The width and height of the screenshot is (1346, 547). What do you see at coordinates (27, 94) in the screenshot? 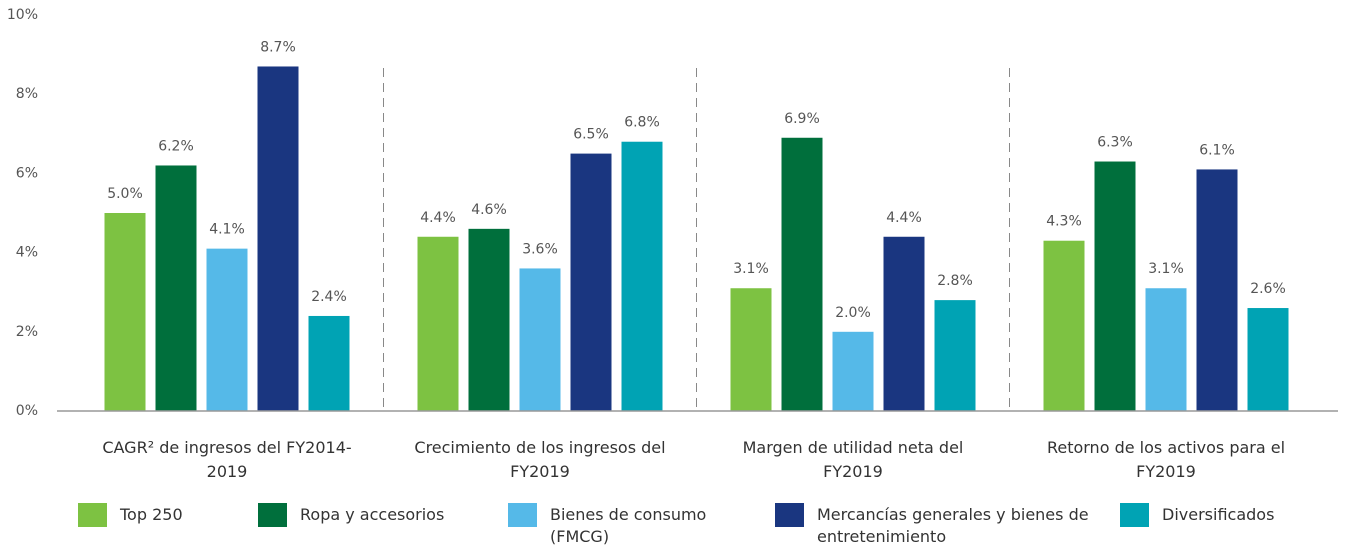
I see `y-tick-label: 8%` at bounding box center [27, 94].